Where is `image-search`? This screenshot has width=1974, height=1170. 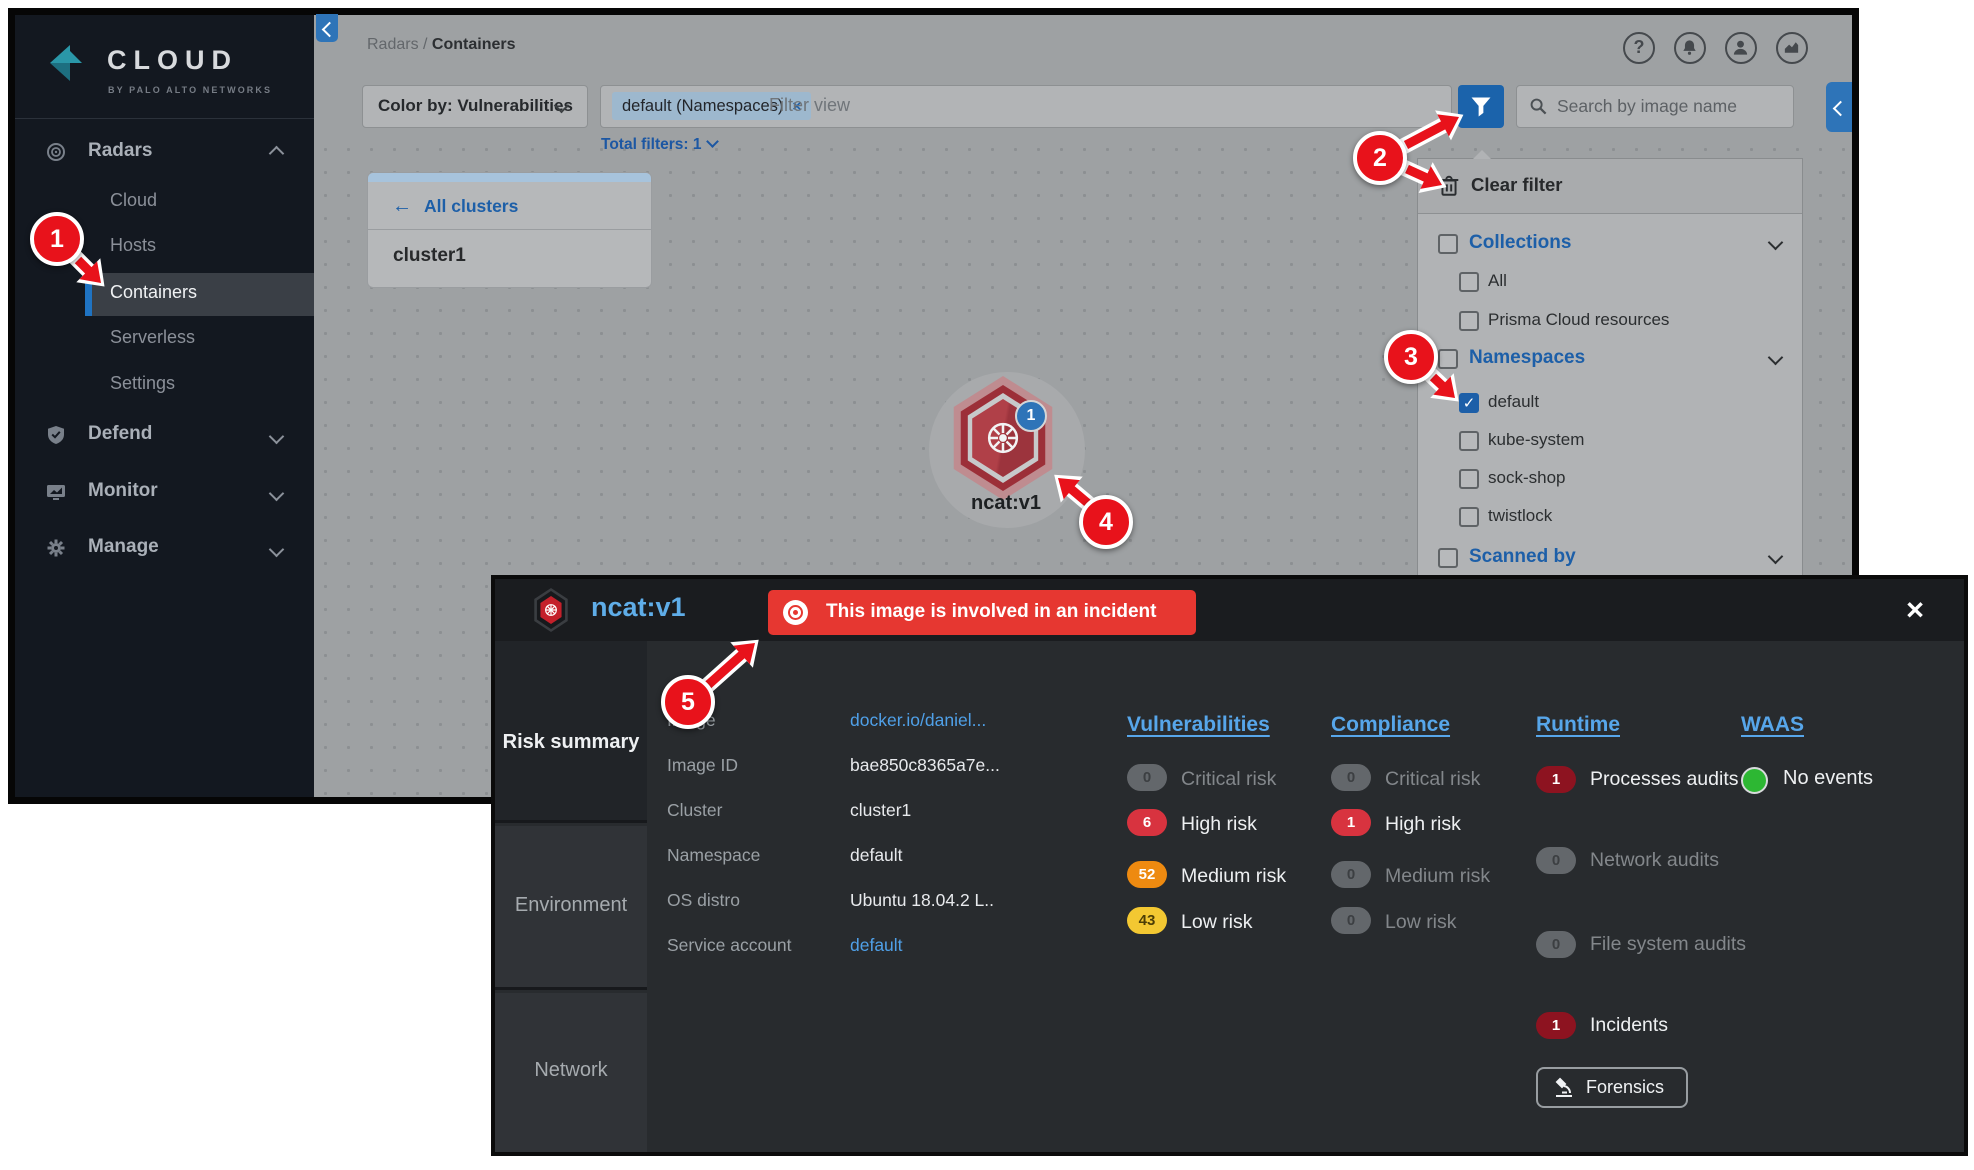 image-search is located at coordinates (1655, 106).